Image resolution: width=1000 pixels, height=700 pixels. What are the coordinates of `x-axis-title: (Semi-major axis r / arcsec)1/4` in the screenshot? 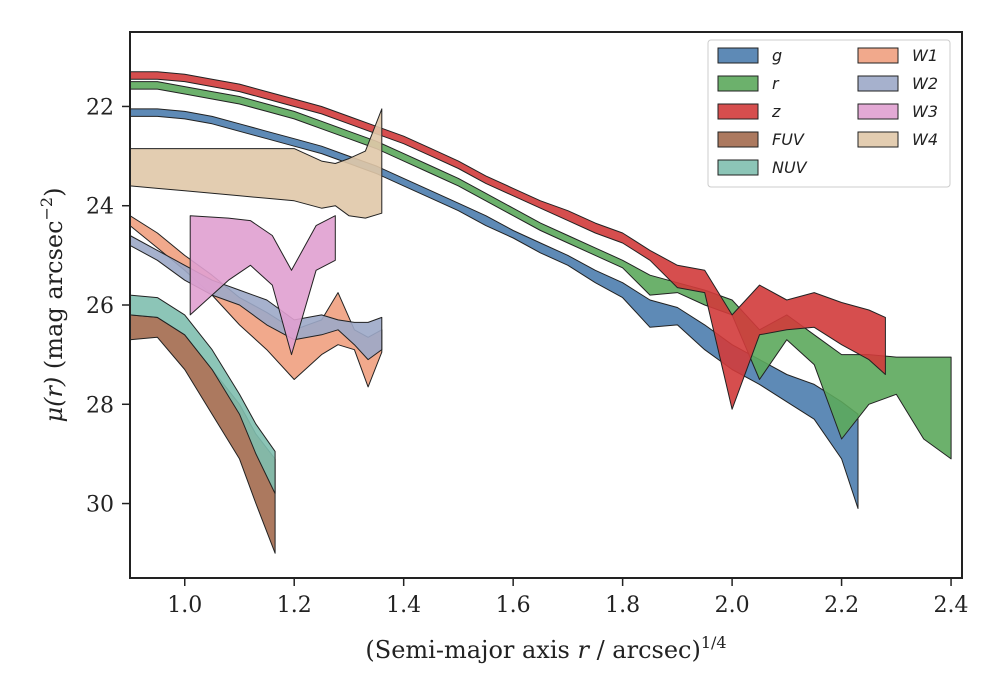 It's located at (545, 648).